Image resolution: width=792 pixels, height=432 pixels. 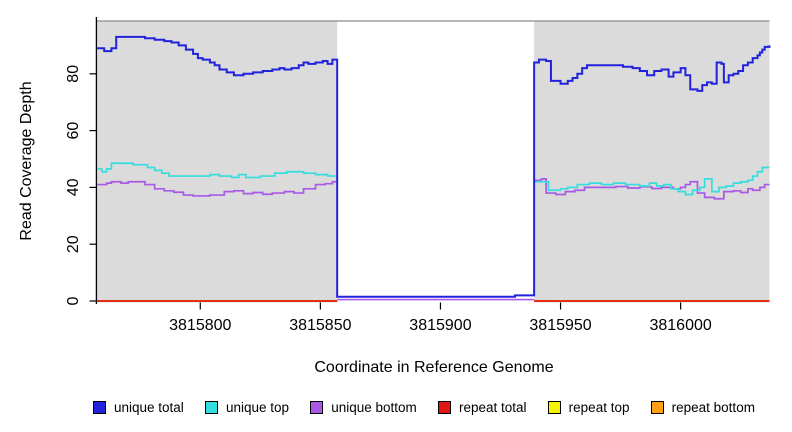 I want to click on legend-item: repeat top, so click(x=588, y=407).